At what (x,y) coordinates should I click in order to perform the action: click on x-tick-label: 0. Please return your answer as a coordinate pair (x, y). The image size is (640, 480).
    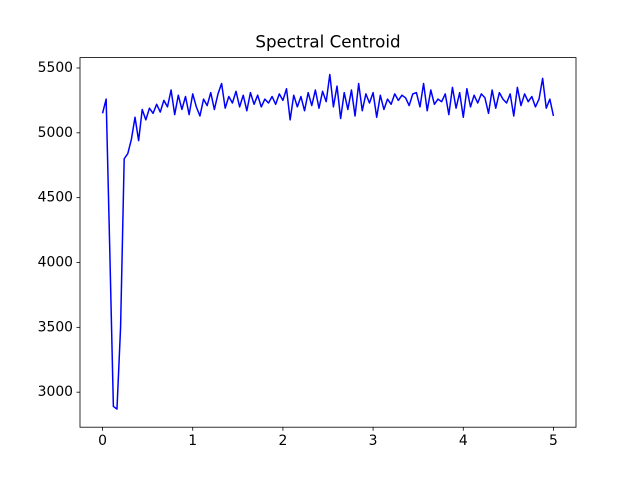
    Looking at the image, I should click on (102, 441).